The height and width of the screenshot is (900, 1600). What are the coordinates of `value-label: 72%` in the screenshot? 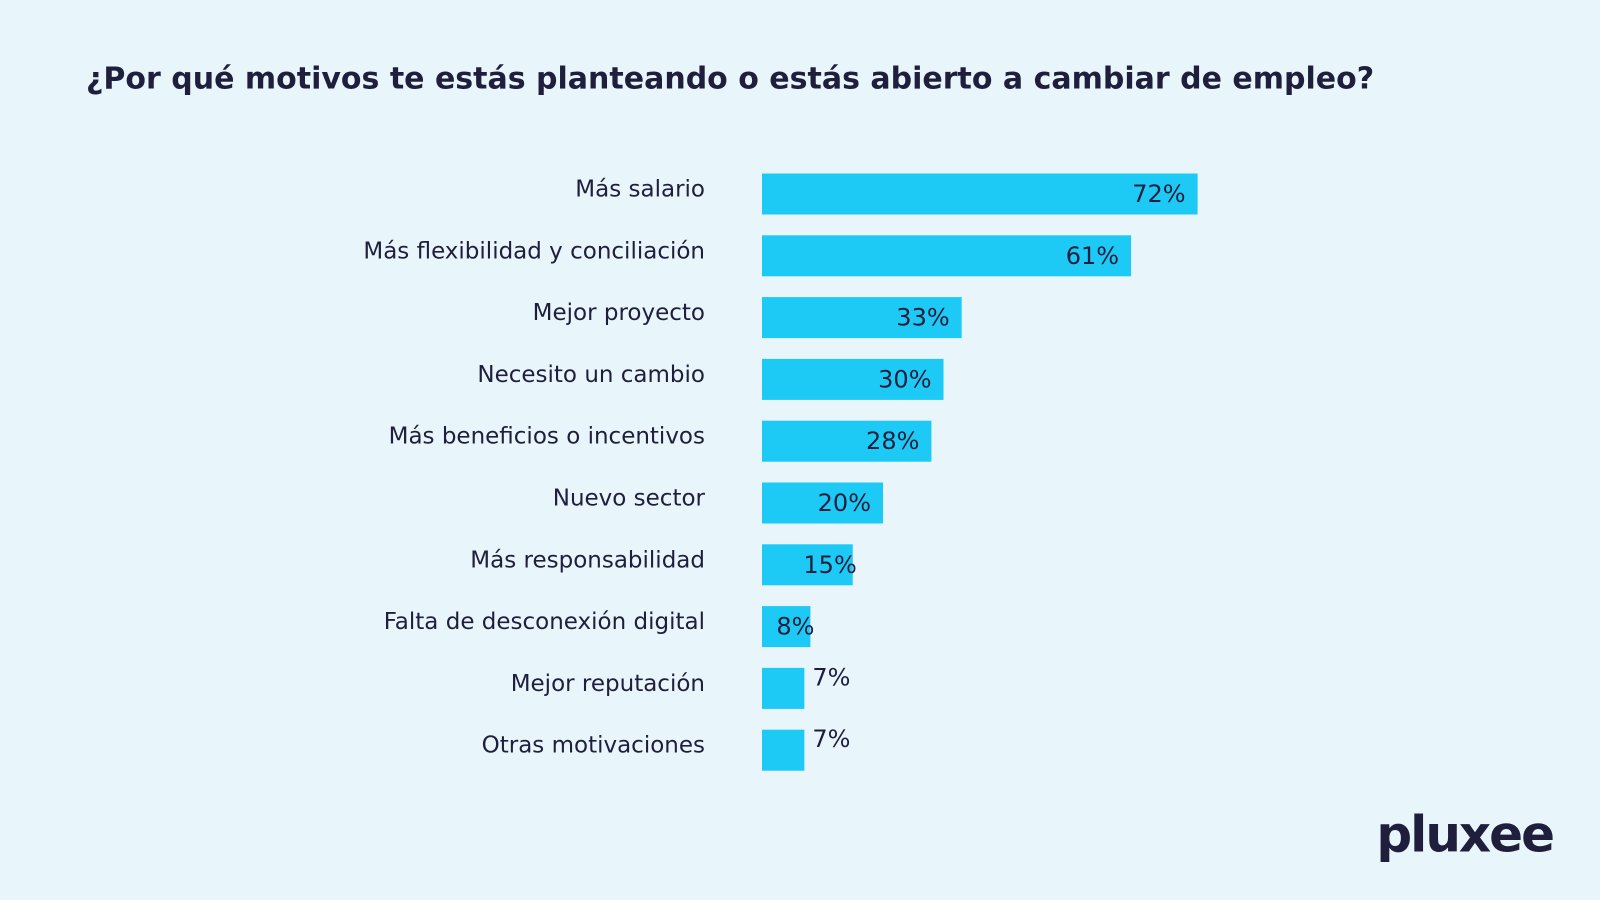 It's located at (1158, 194).